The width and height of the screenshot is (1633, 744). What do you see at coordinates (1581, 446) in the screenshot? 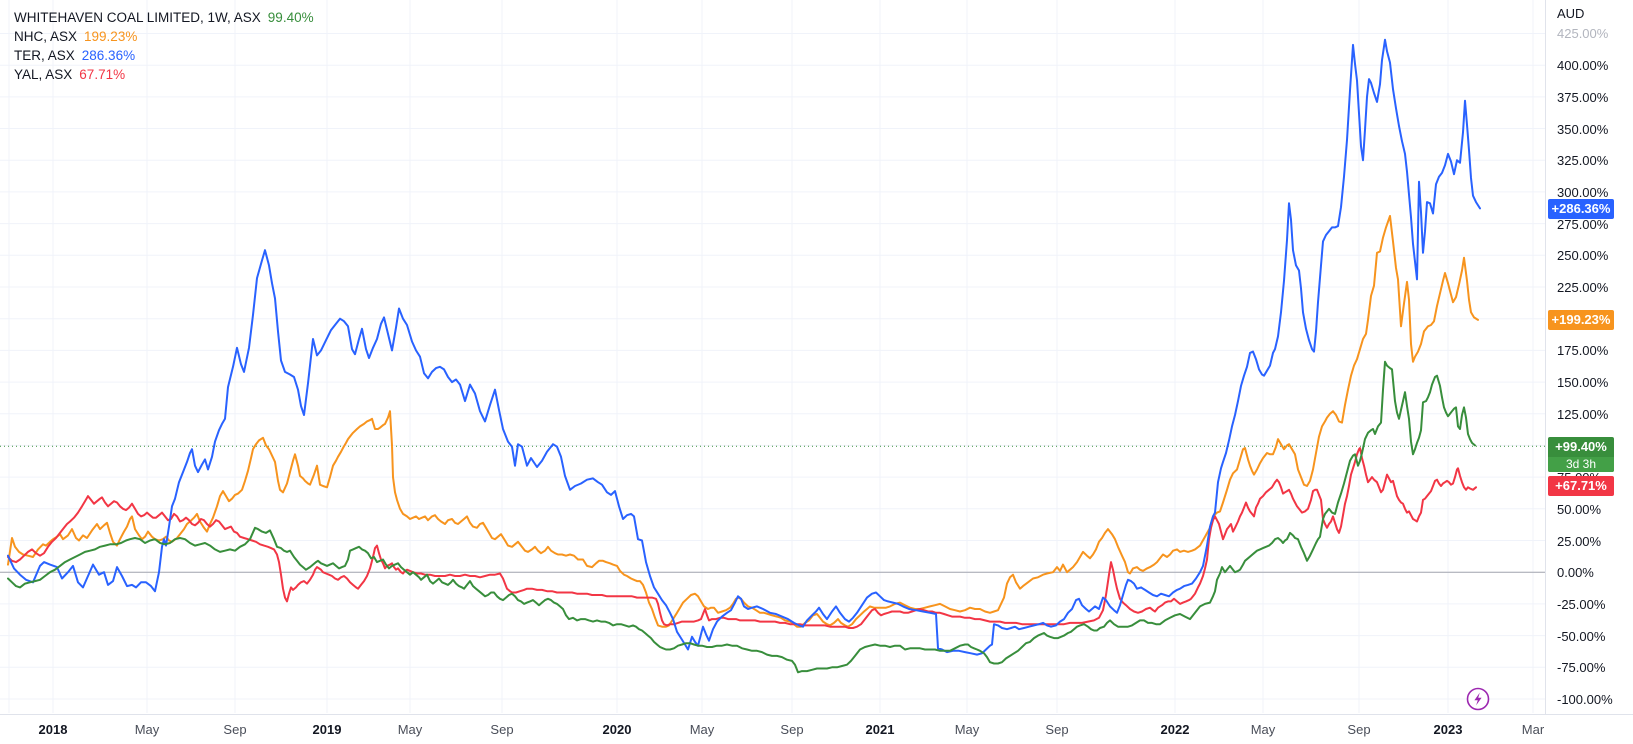
I see `price-badge-value: +99.40%` at bounding box center [1581, 446].